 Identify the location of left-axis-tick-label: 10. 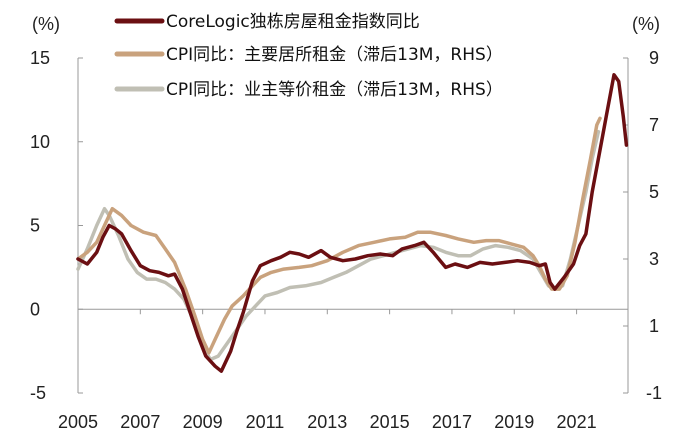
(40, 142).